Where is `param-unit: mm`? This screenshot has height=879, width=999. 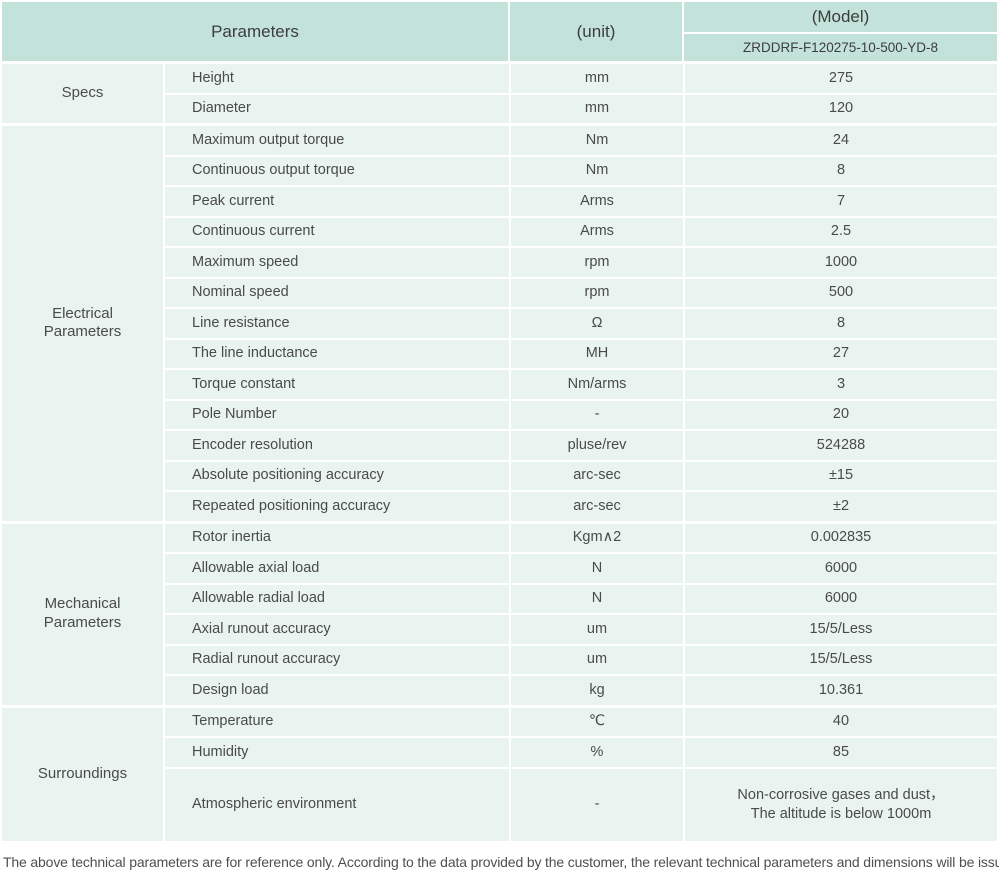 param-unit: mm is located at coordinates (597, 78).